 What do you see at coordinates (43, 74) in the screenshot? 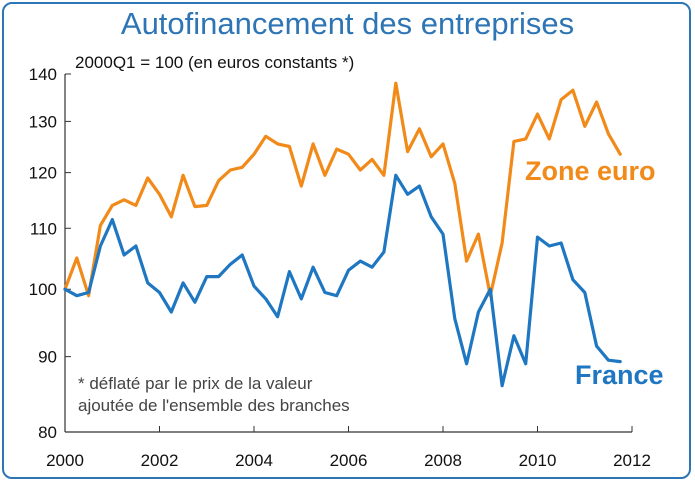
I see `y-tick-label: 140` at bounding box center [43, 74].